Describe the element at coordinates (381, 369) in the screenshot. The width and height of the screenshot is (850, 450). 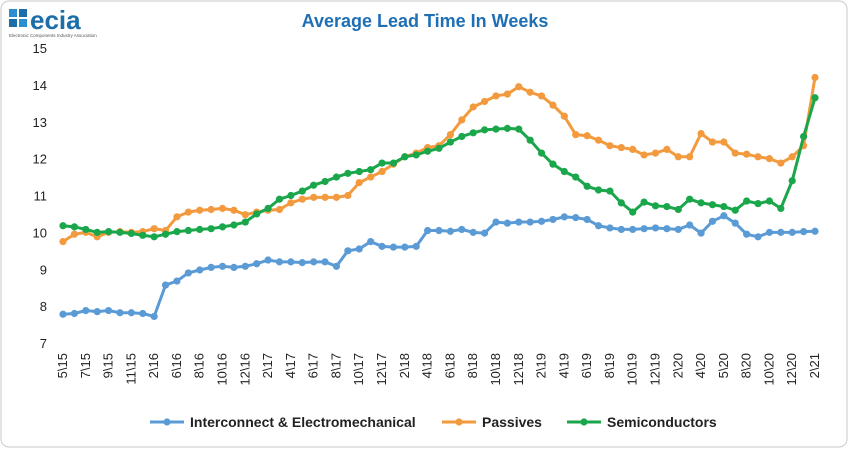
I see `x-tick-label: 12\17` at that location.